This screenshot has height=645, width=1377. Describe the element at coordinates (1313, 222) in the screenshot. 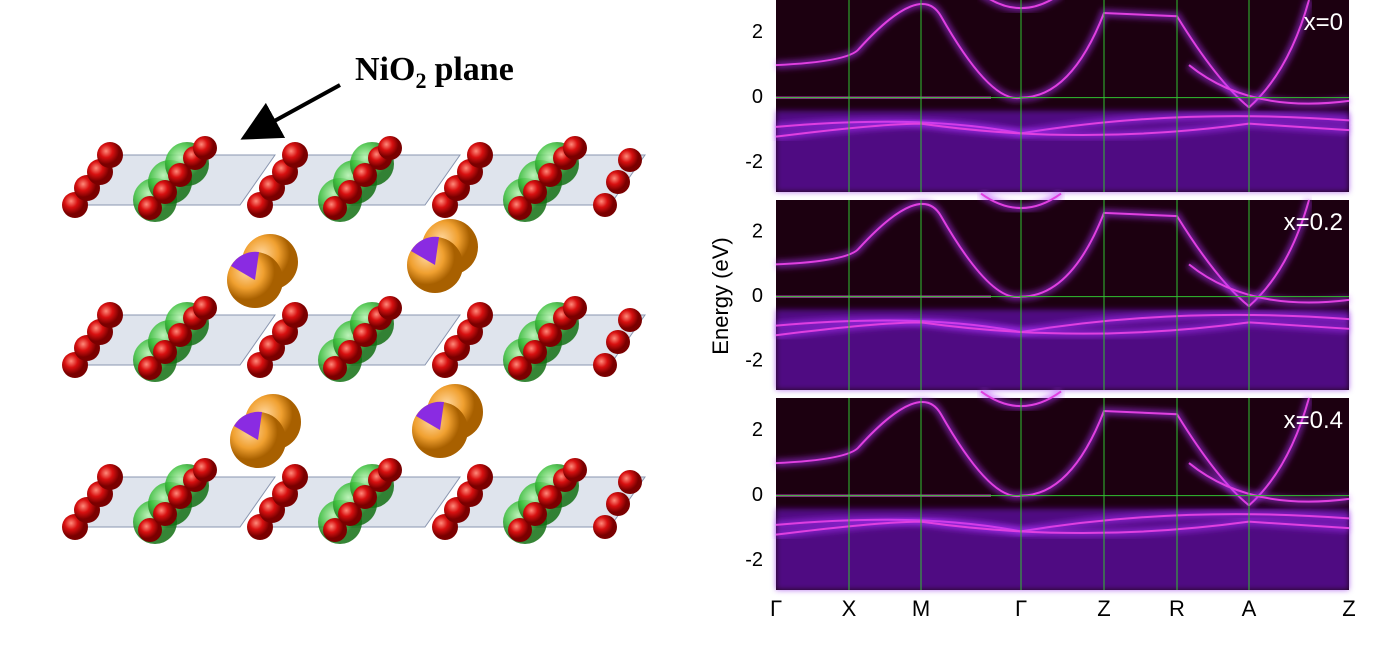

I see `panel-label: x=0.2` at that location.